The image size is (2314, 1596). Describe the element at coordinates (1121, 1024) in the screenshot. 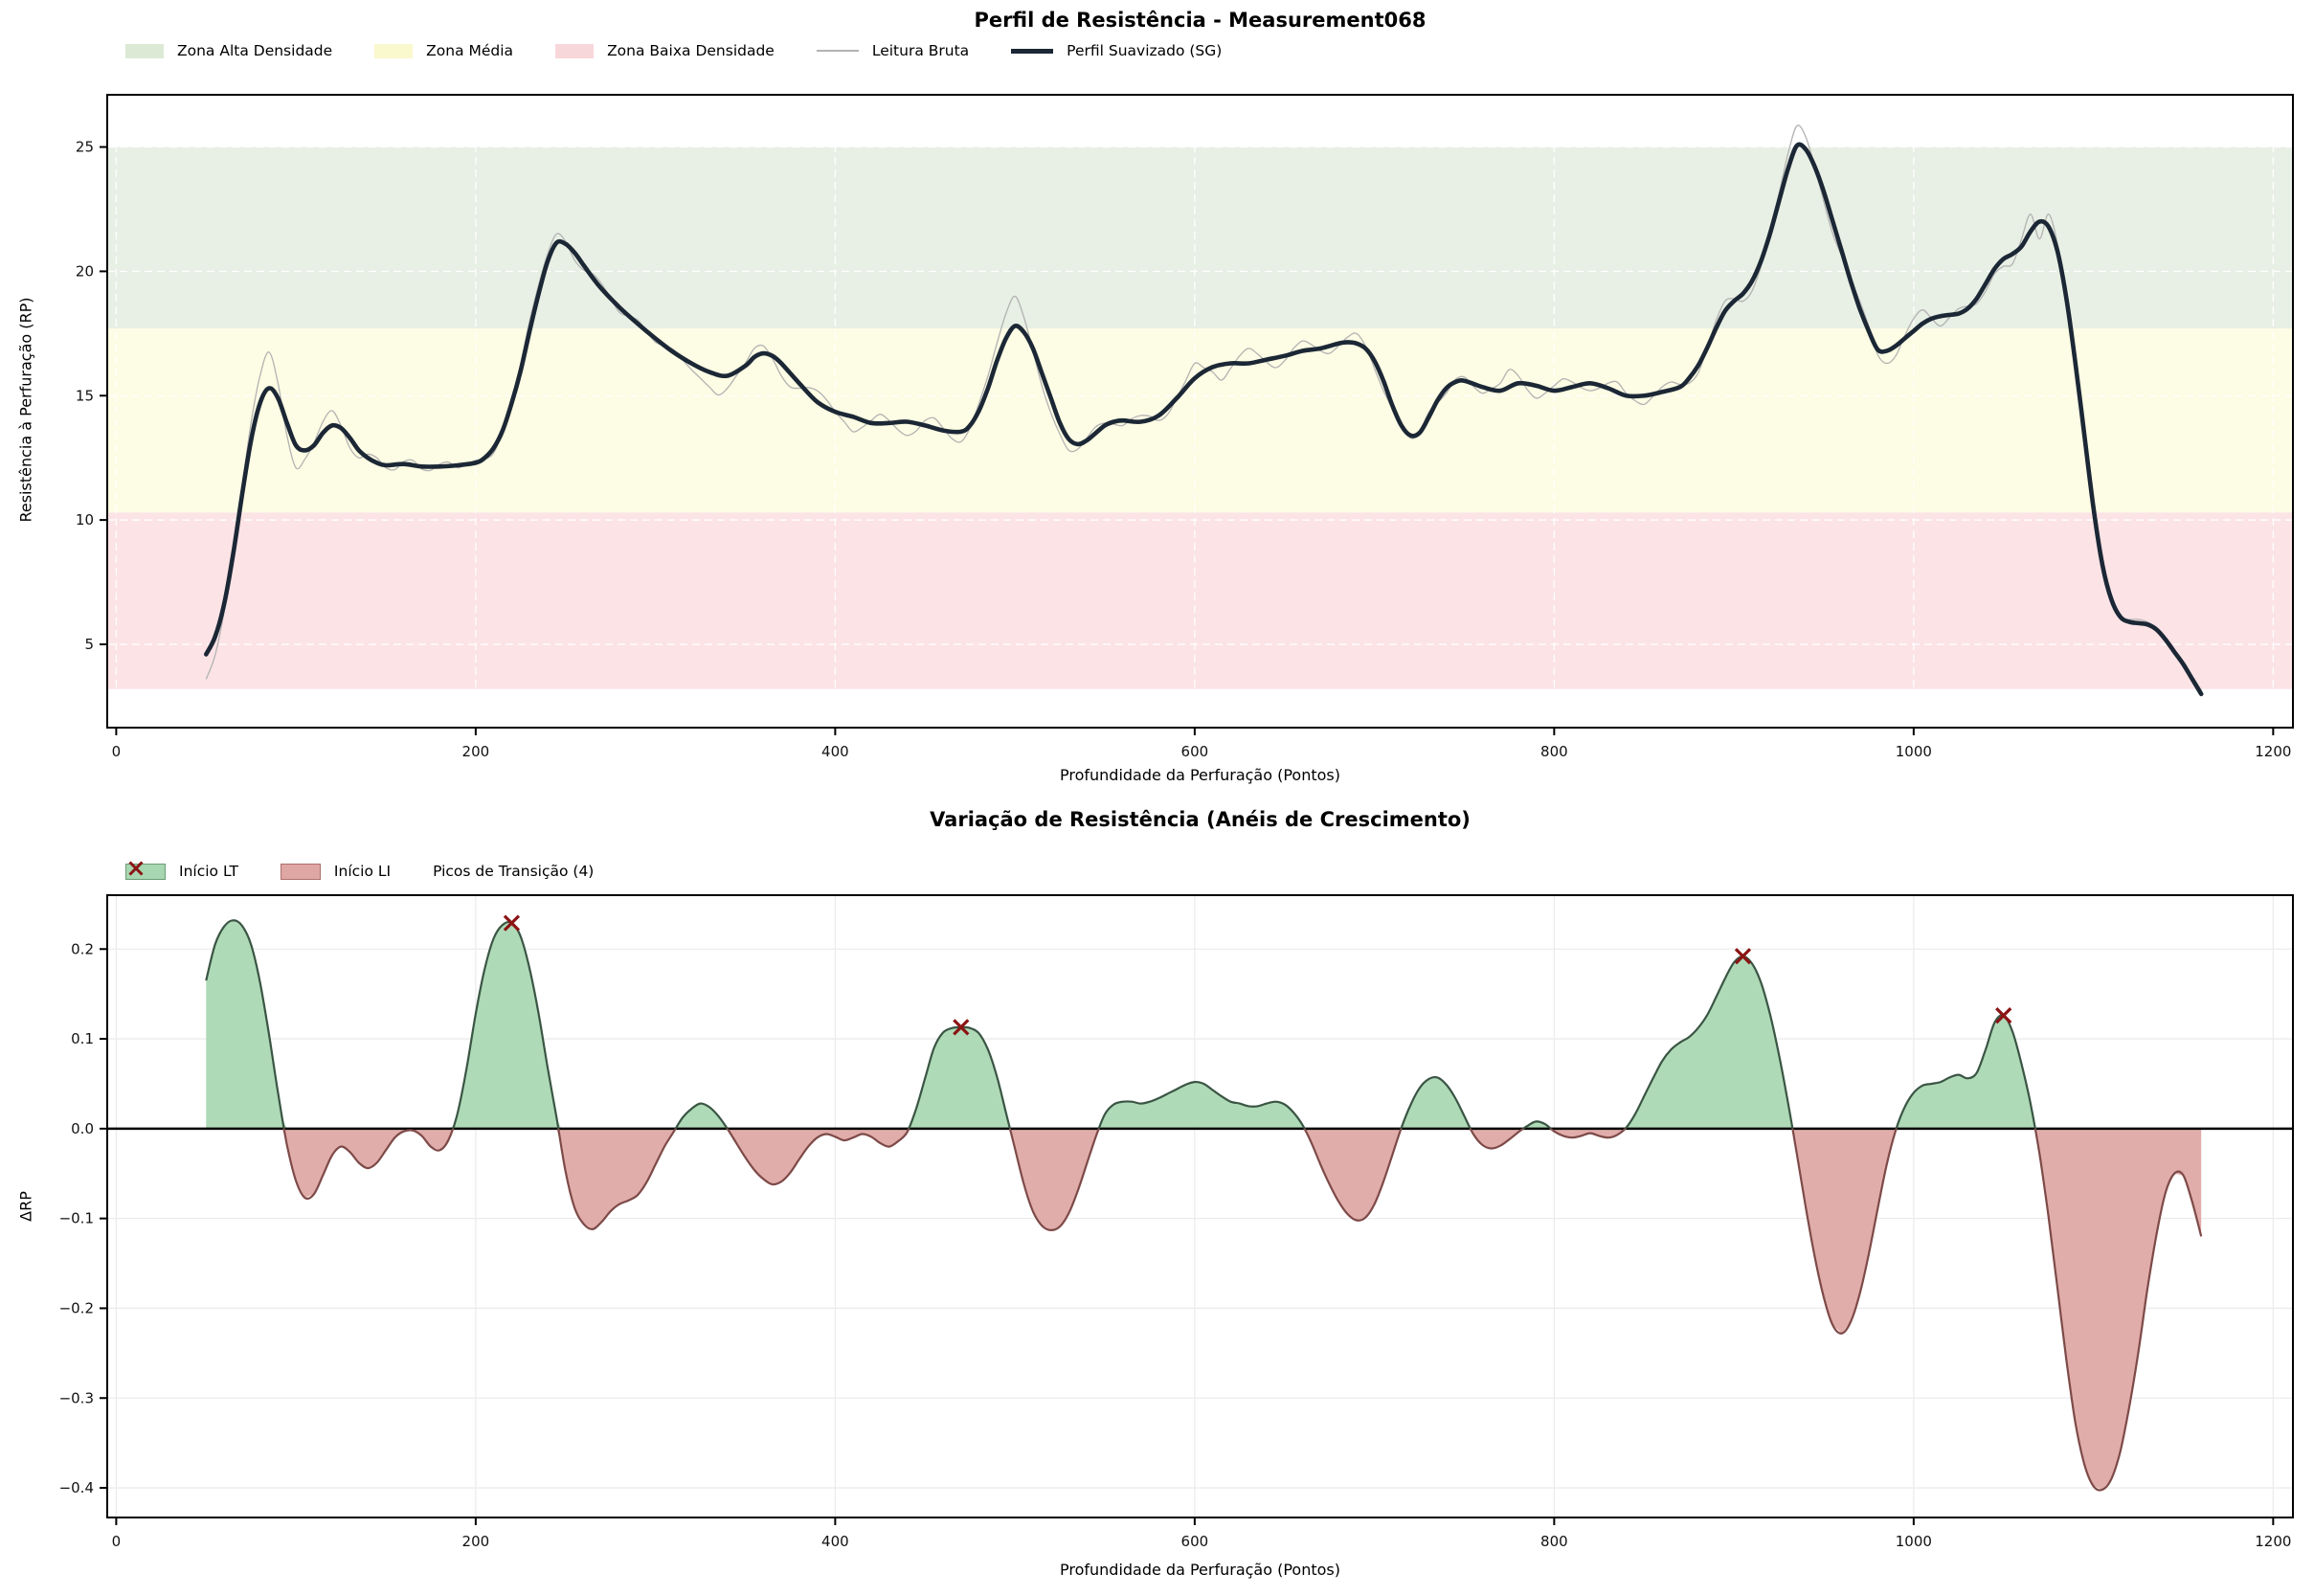

I see `delta-curve-positive` at that location.